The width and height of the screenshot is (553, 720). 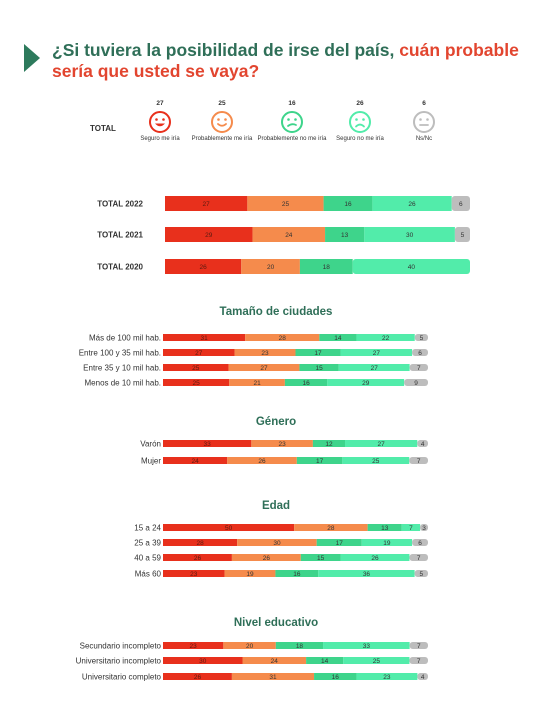 I want to click on legend-caption: Seguro no me iría, so click(x=360, y=139).